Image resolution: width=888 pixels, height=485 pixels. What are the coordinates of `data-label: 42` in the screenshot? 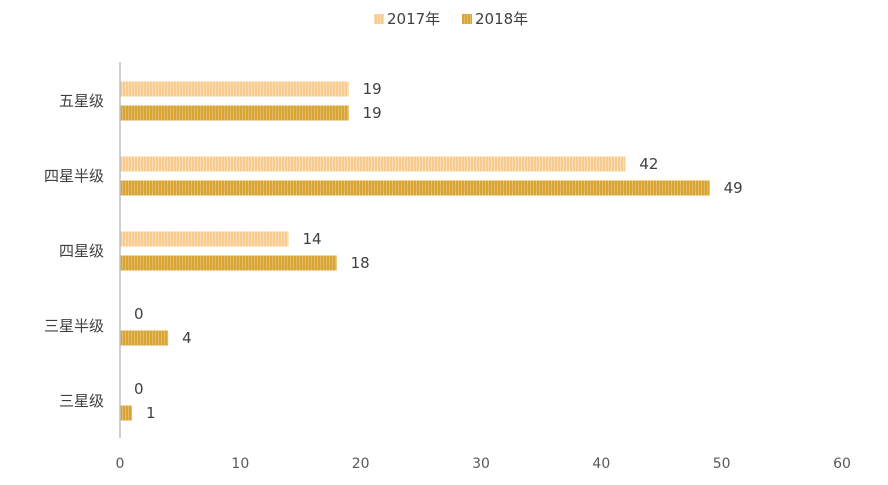 It's located at (648, 164).